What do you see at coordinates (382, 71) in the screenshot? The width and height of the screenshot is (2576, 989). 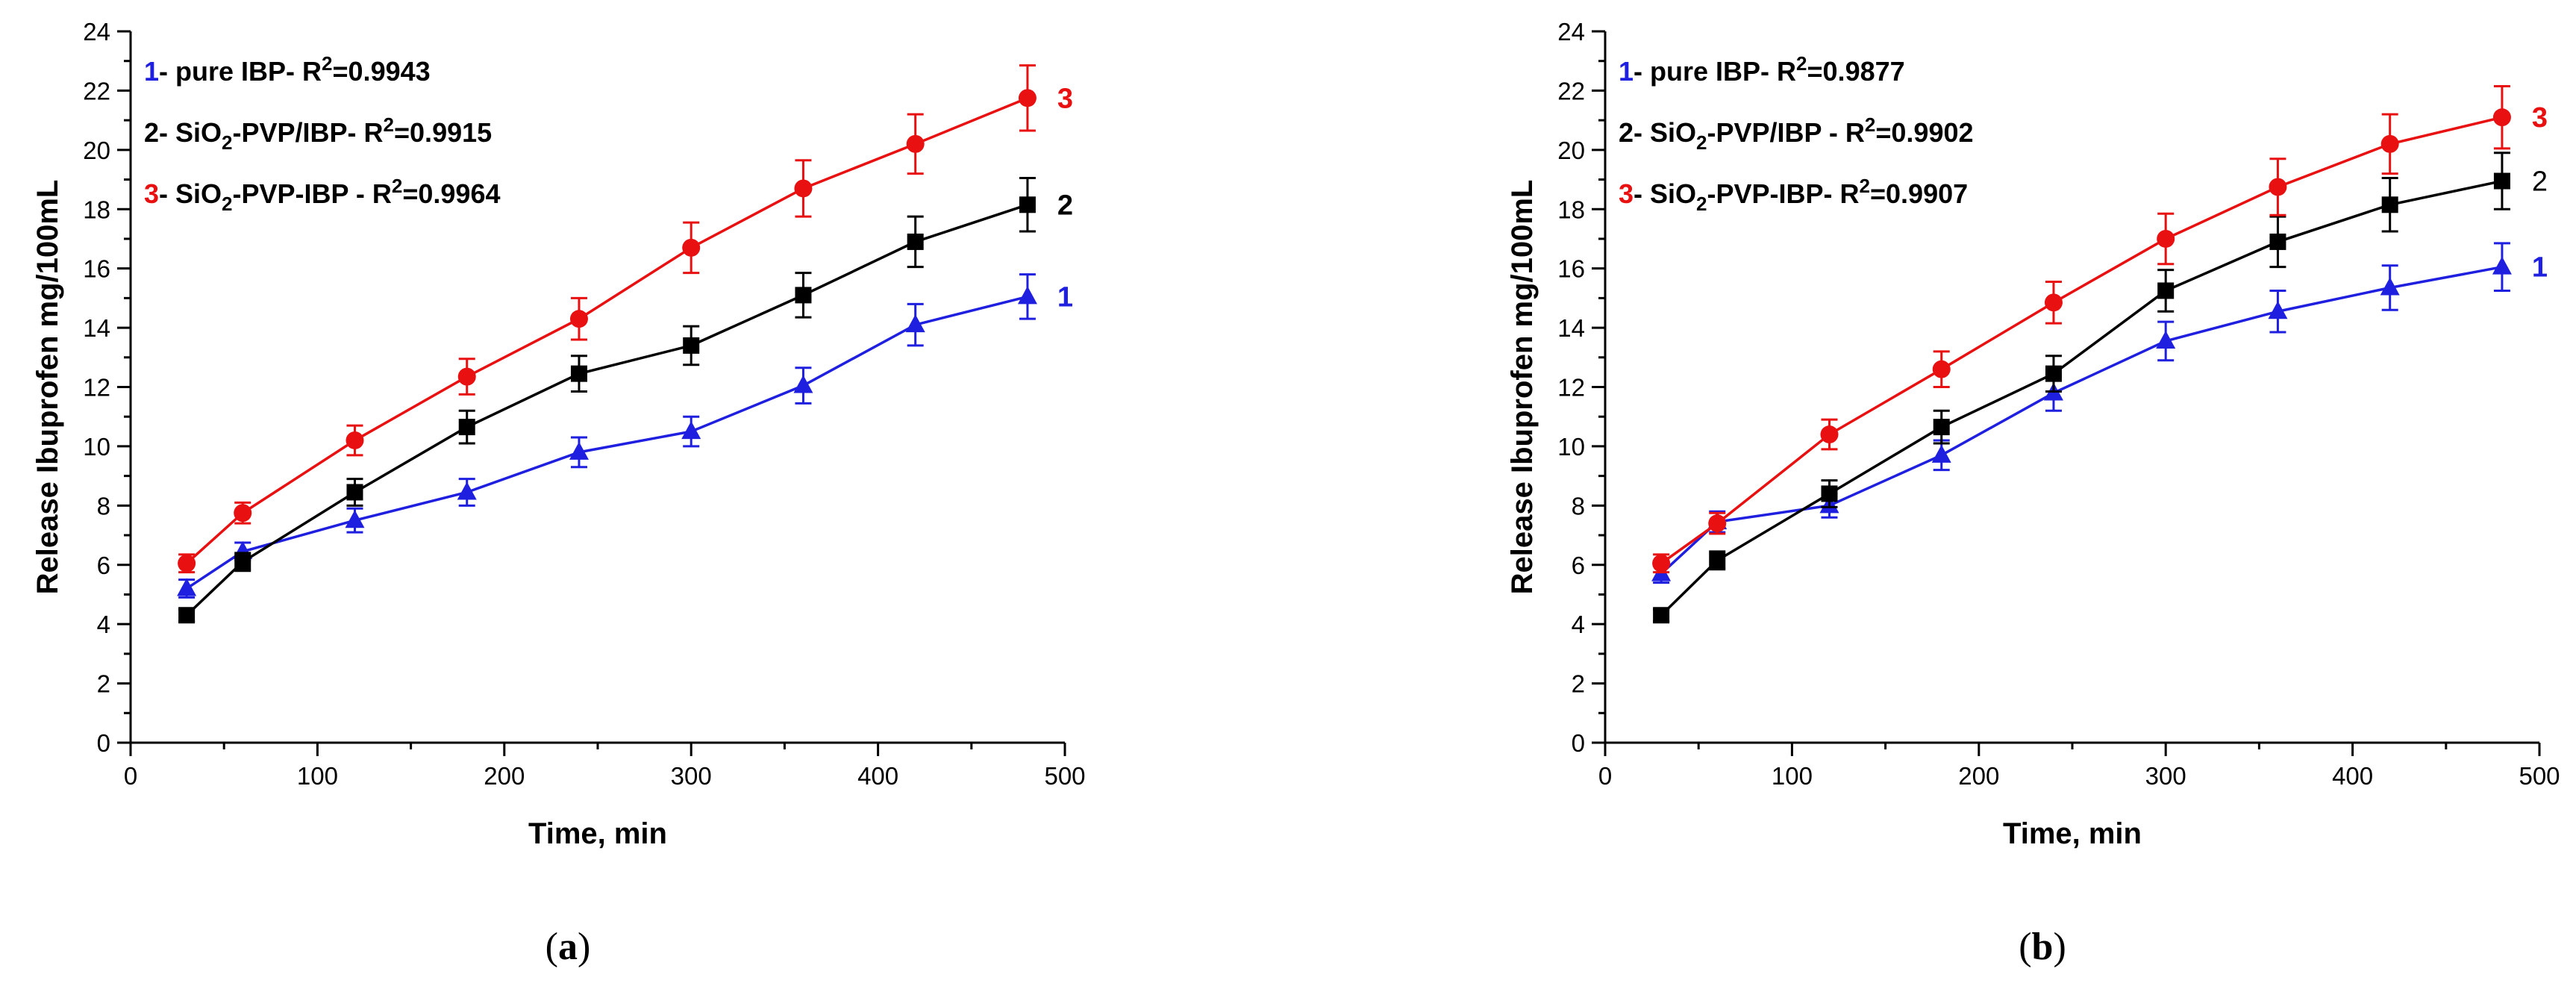 I see `legend-value: =0.9943` at bounding box center [382, 71].